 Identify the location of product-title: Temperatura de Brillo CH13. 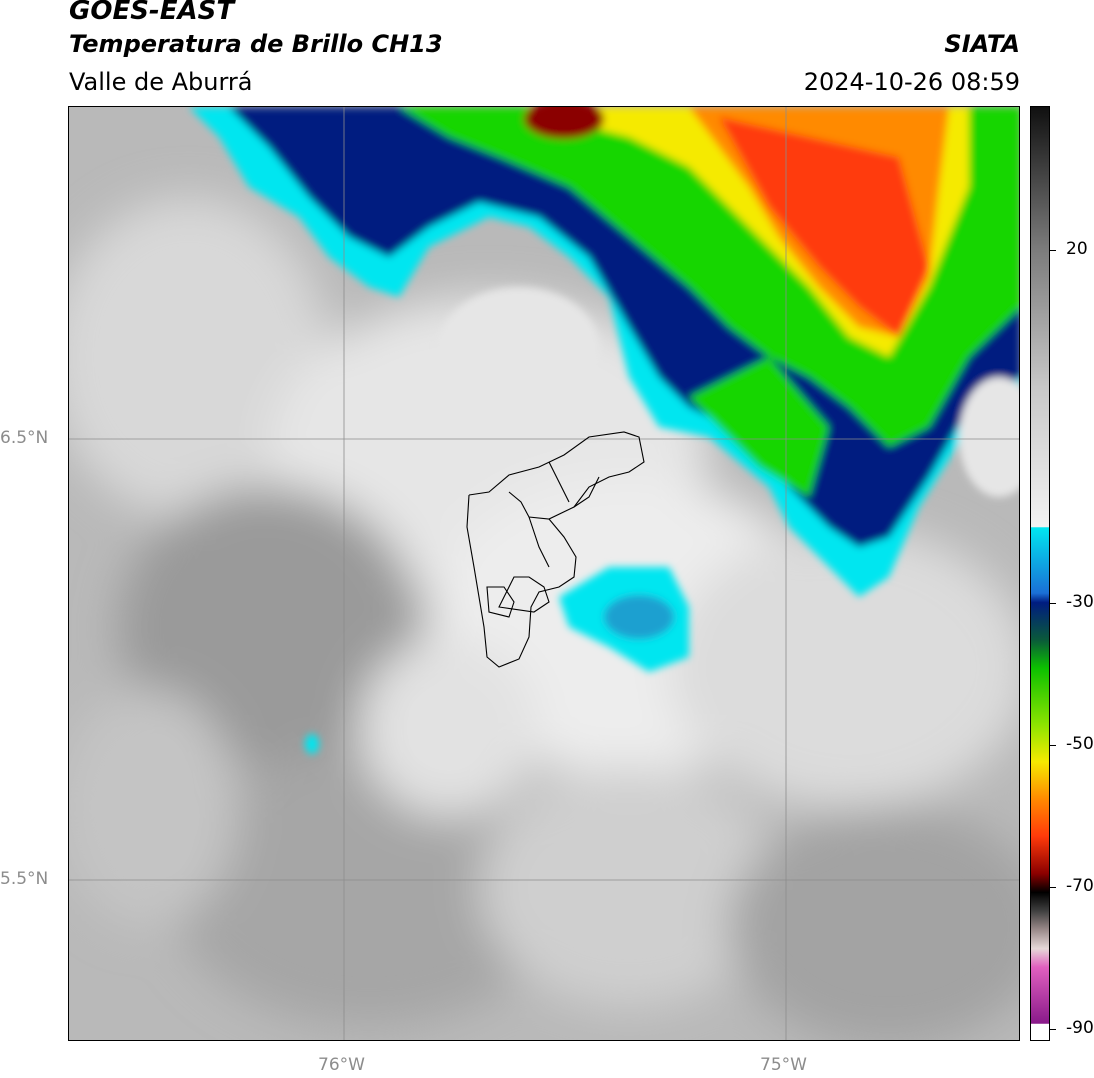
(256, 44).